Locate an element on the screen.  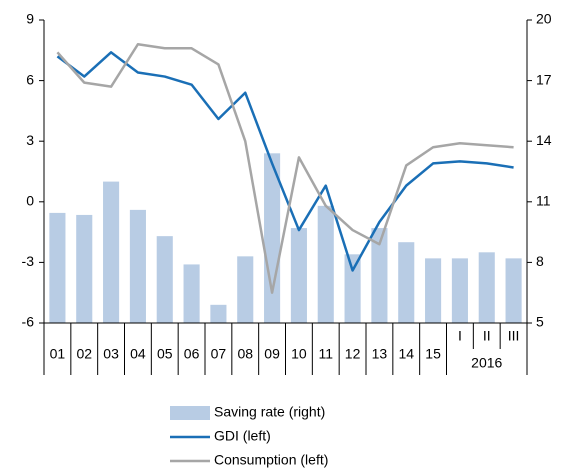
legend-label: Consumption (left) is located at coordinates (271, 460).